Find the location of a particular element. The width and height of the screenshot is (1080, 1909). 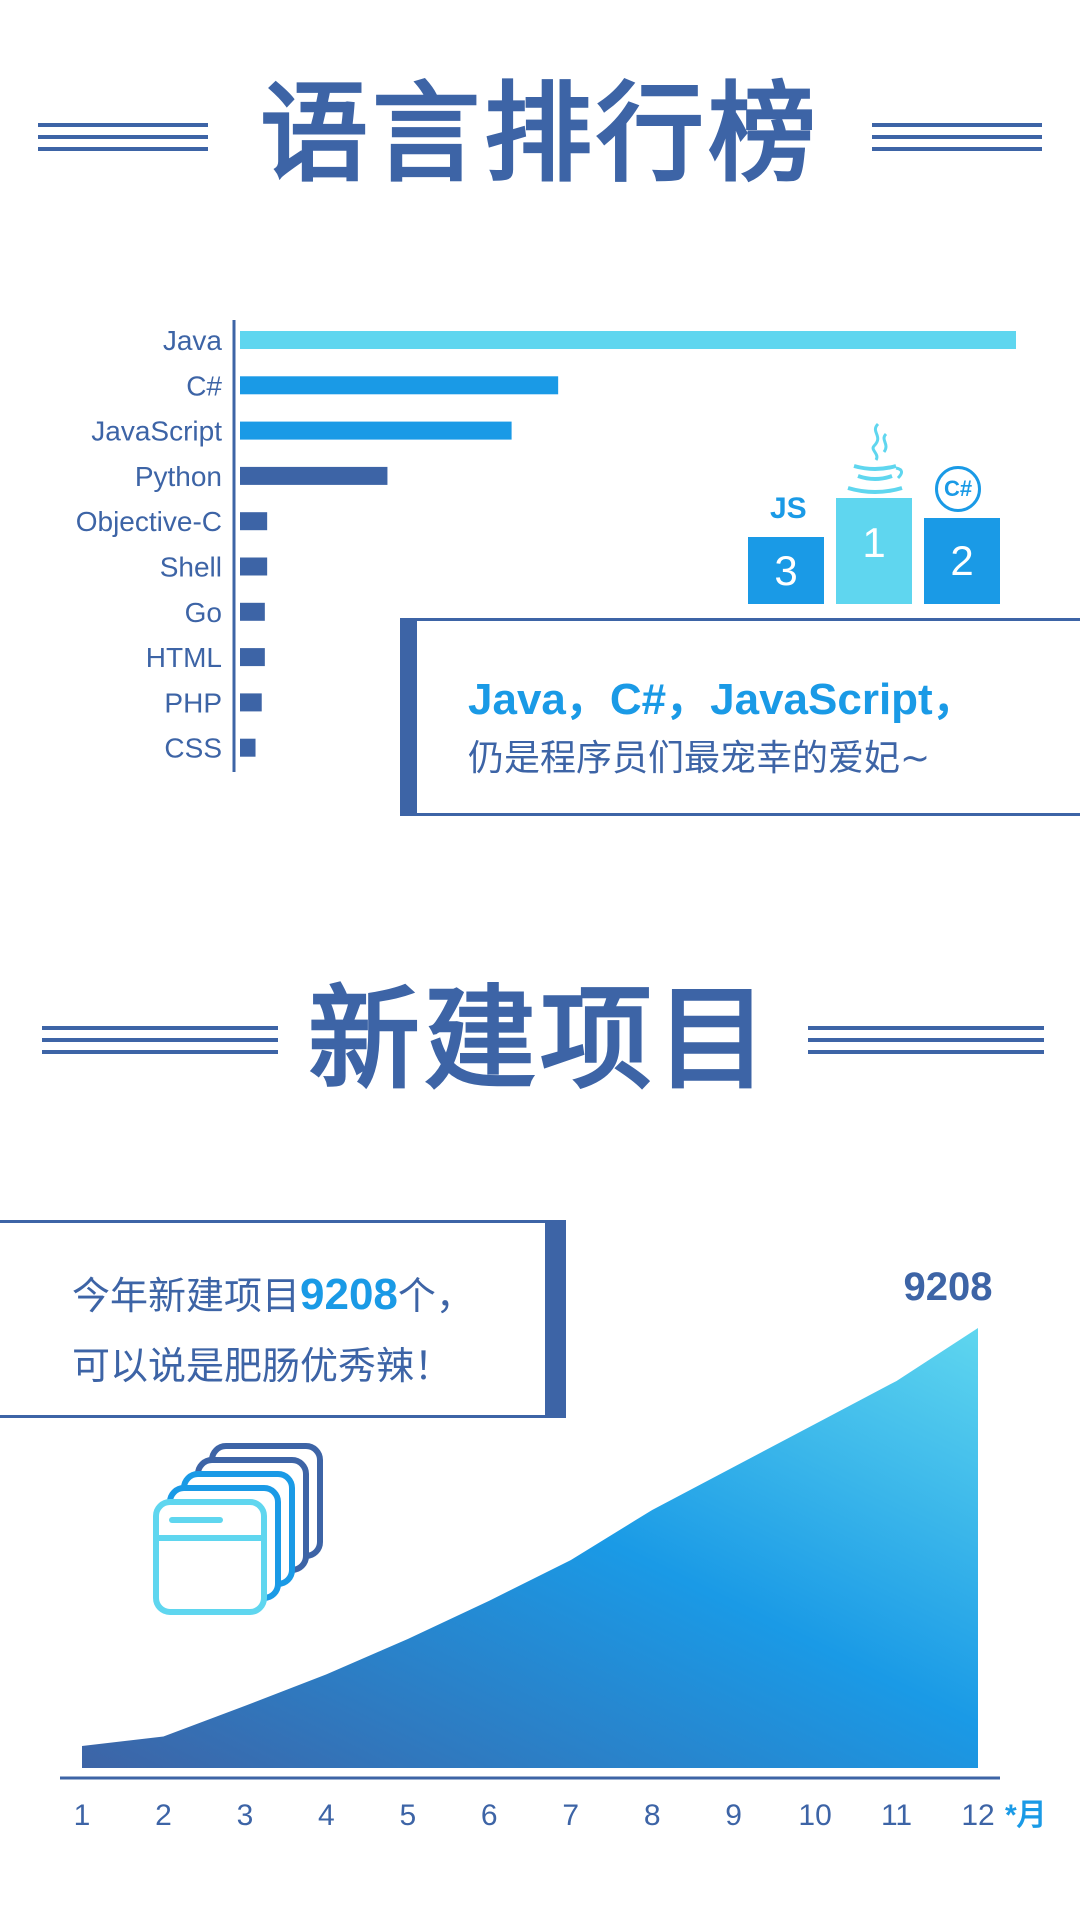

callout2-prefix: 今年新建项目 is located at coordinates (186, 1296).